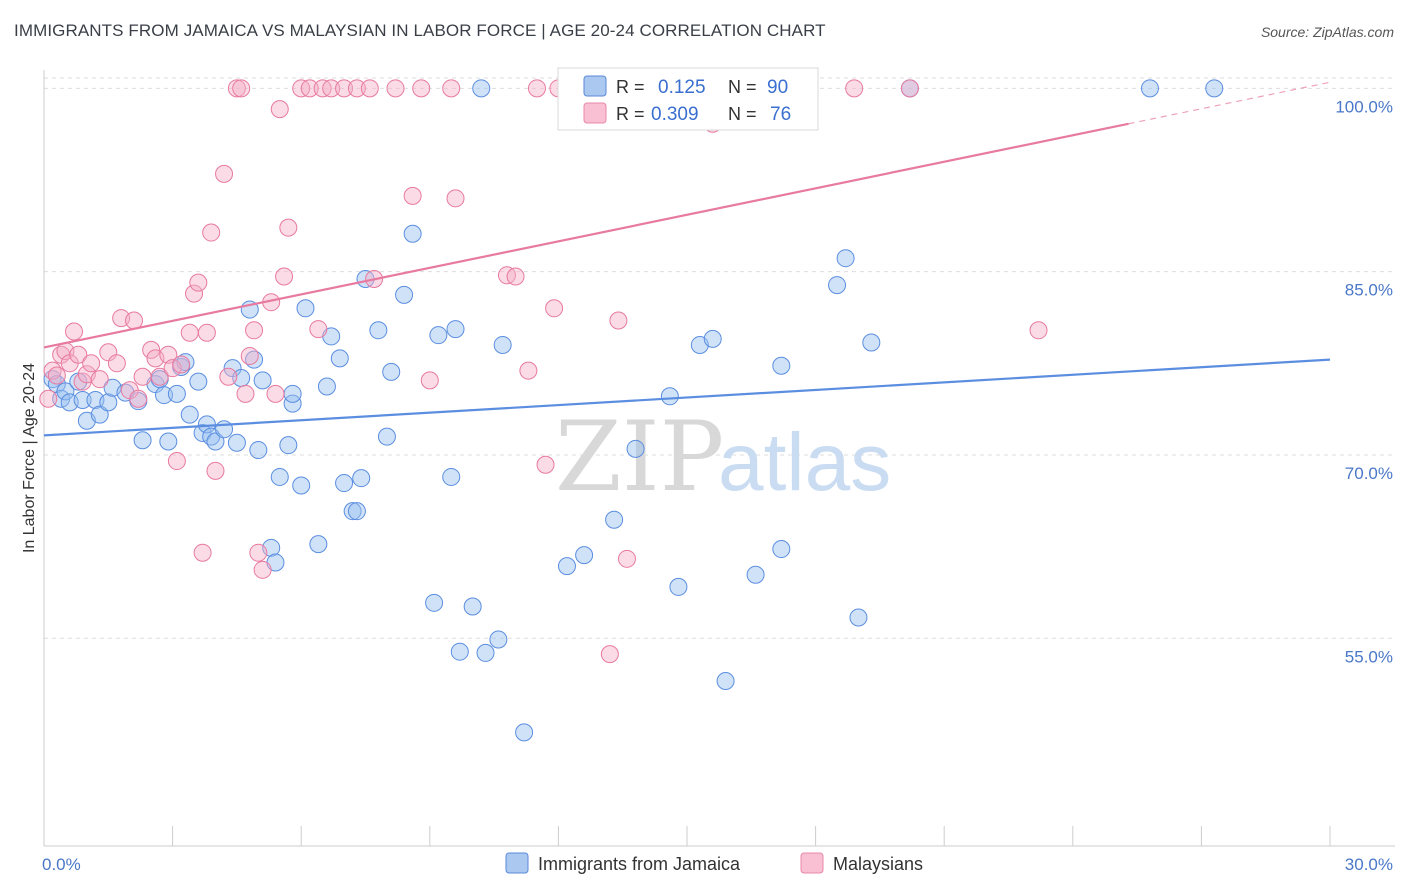 This screenshot has width=1406, height=892. What do you see at coordinates (804, 462) in the screenshot?
I see `watermark-atlas: atlas` at bounding box center [804, 462].